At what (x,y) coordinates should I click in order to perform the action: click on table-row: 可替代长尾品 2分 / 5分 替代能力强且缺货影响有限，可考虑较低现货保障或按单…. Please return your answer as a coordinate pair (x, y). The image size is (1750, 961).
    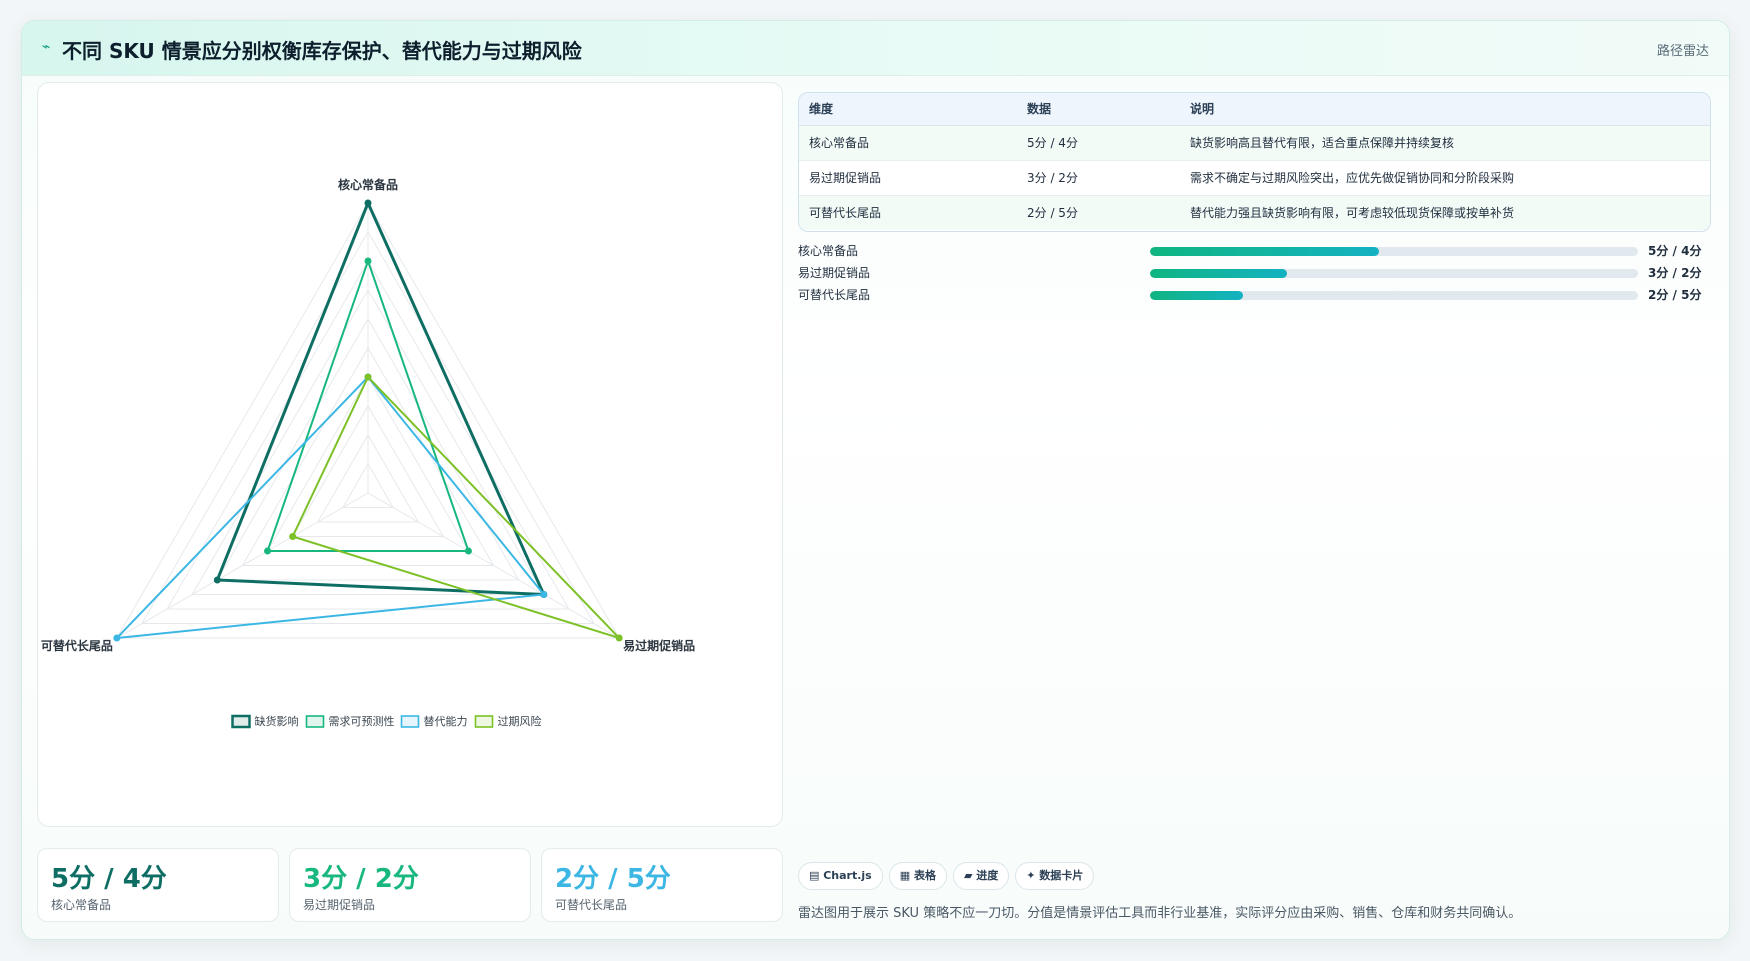
    Looking at the image, I should click on (1254, 212).